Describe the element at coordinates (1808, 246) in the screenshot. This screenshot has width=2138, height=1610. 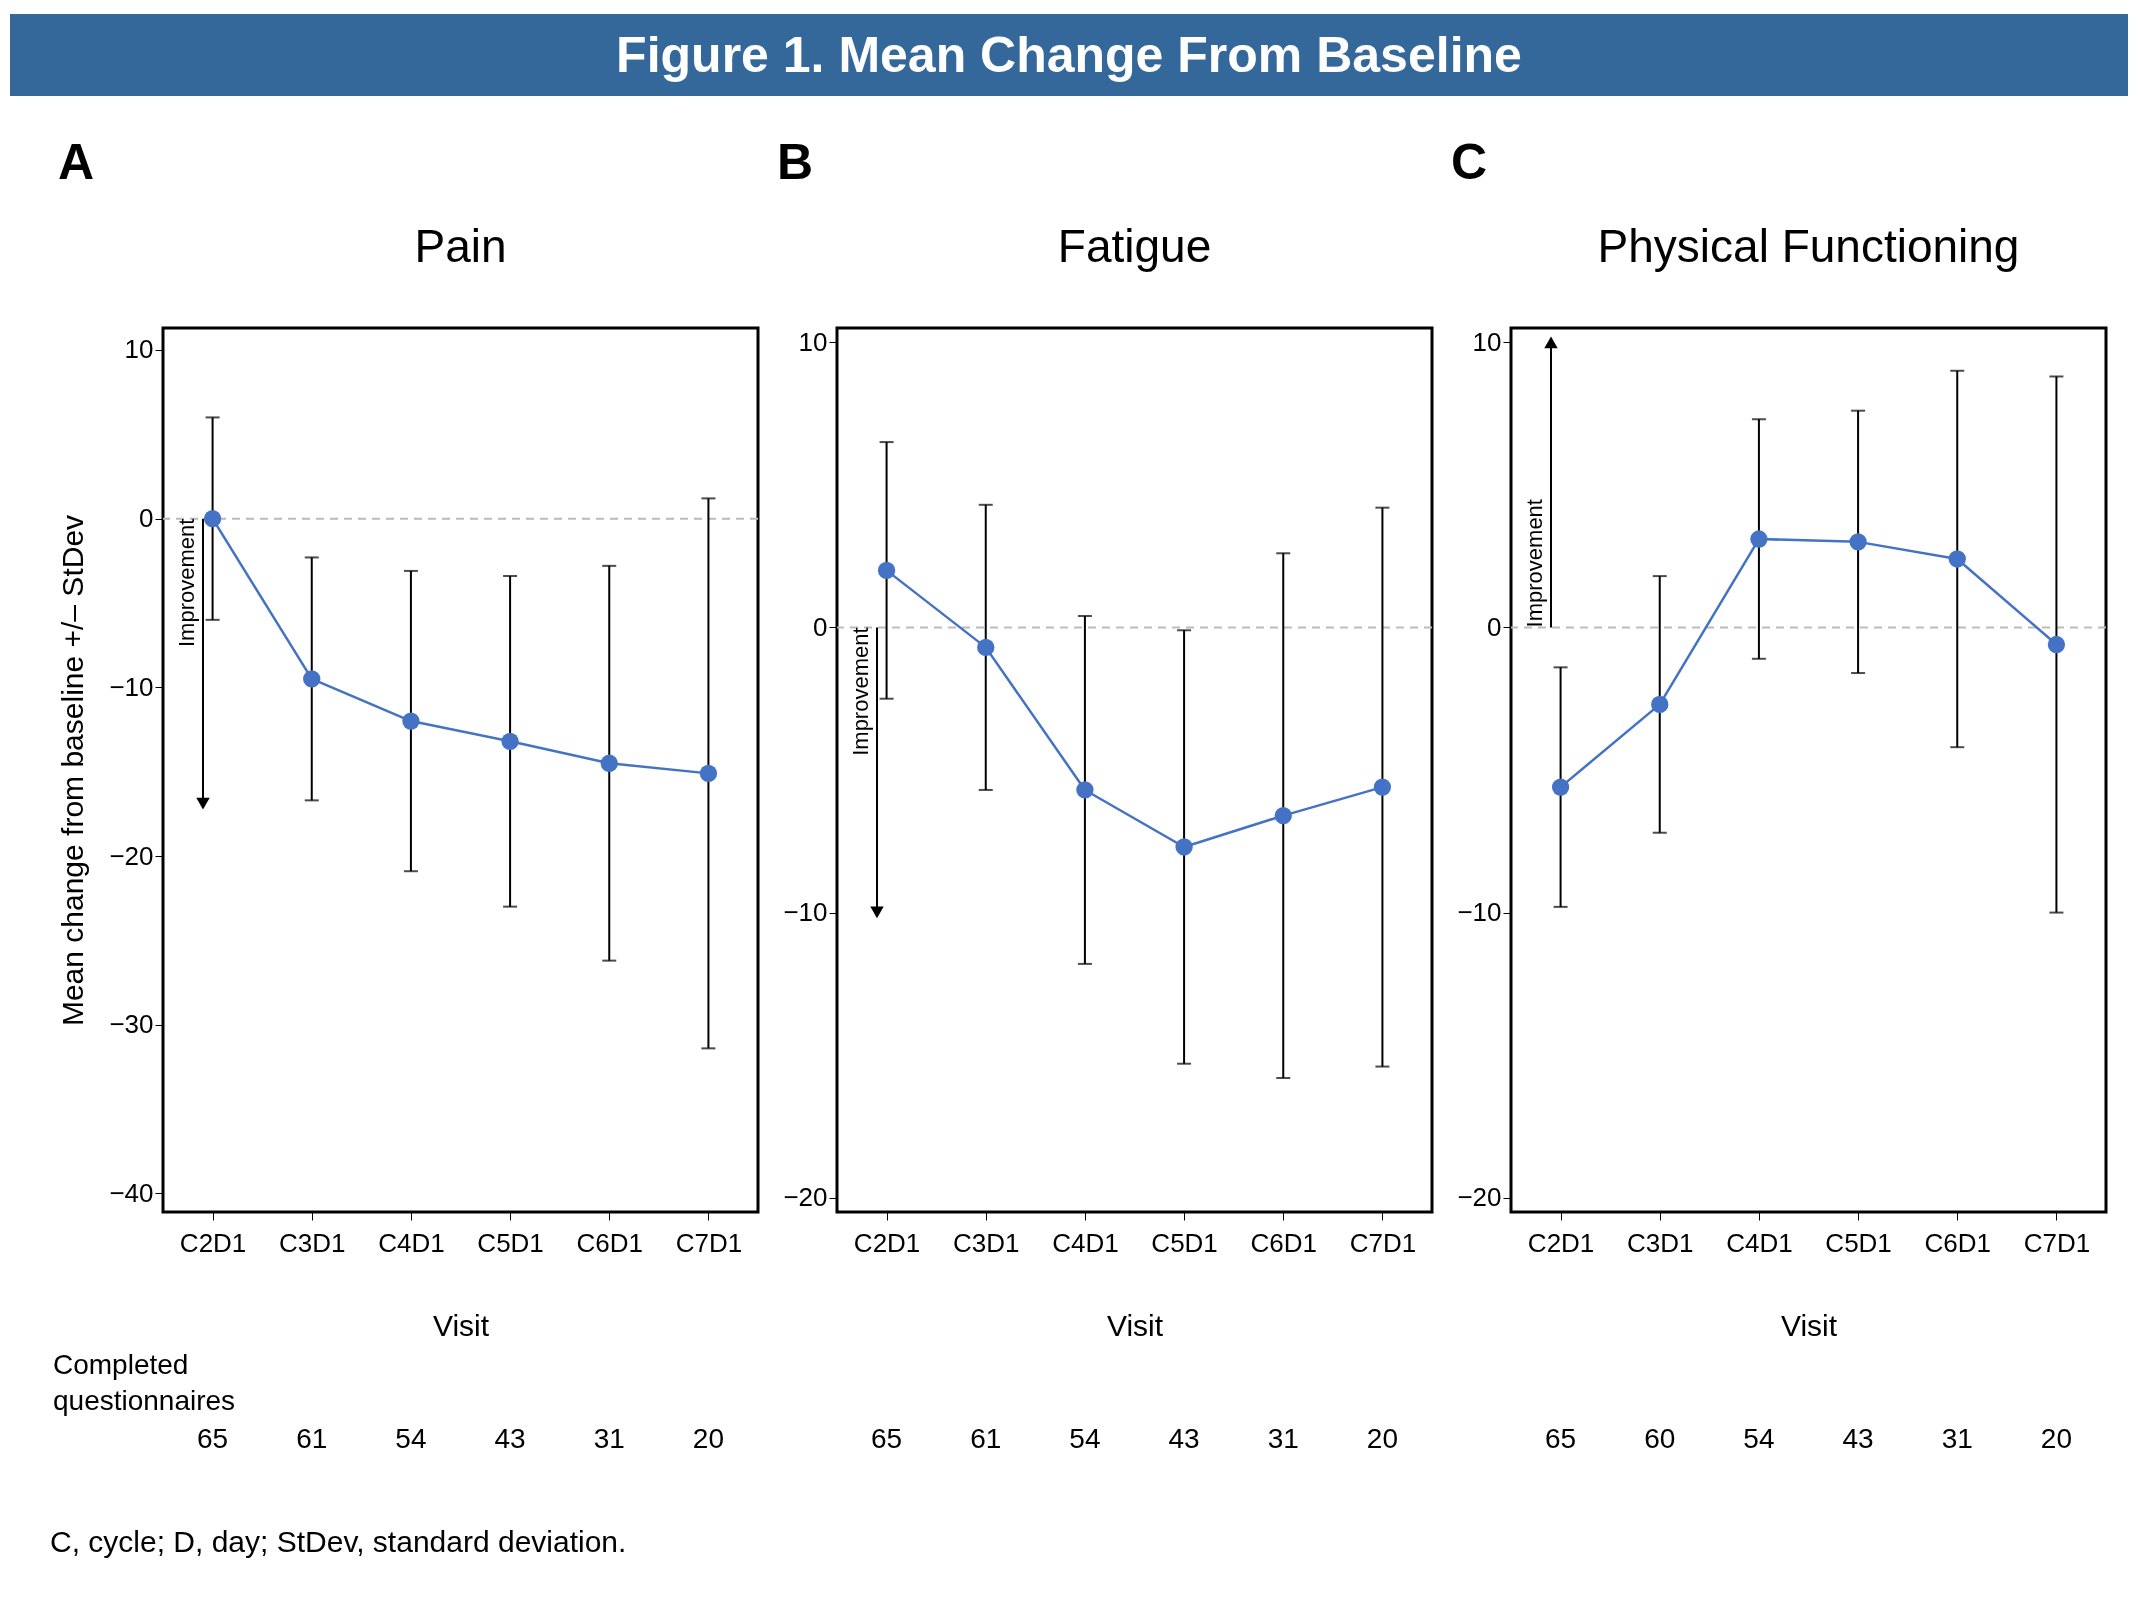
I see `chart-title: Physical Functioning` at that location.